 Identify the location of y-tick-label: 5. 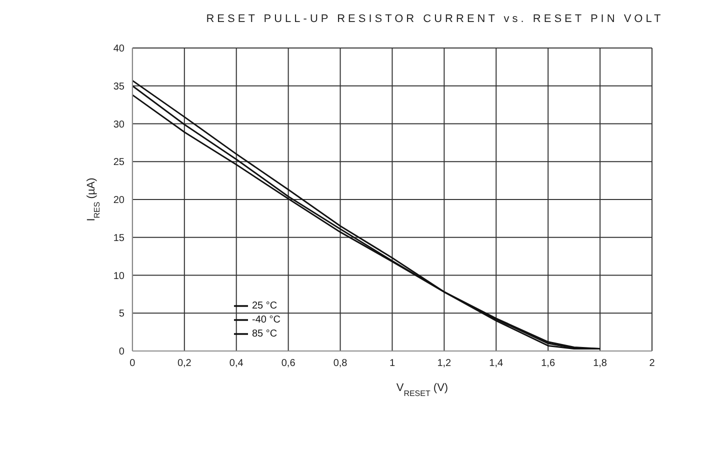
(121, 314).